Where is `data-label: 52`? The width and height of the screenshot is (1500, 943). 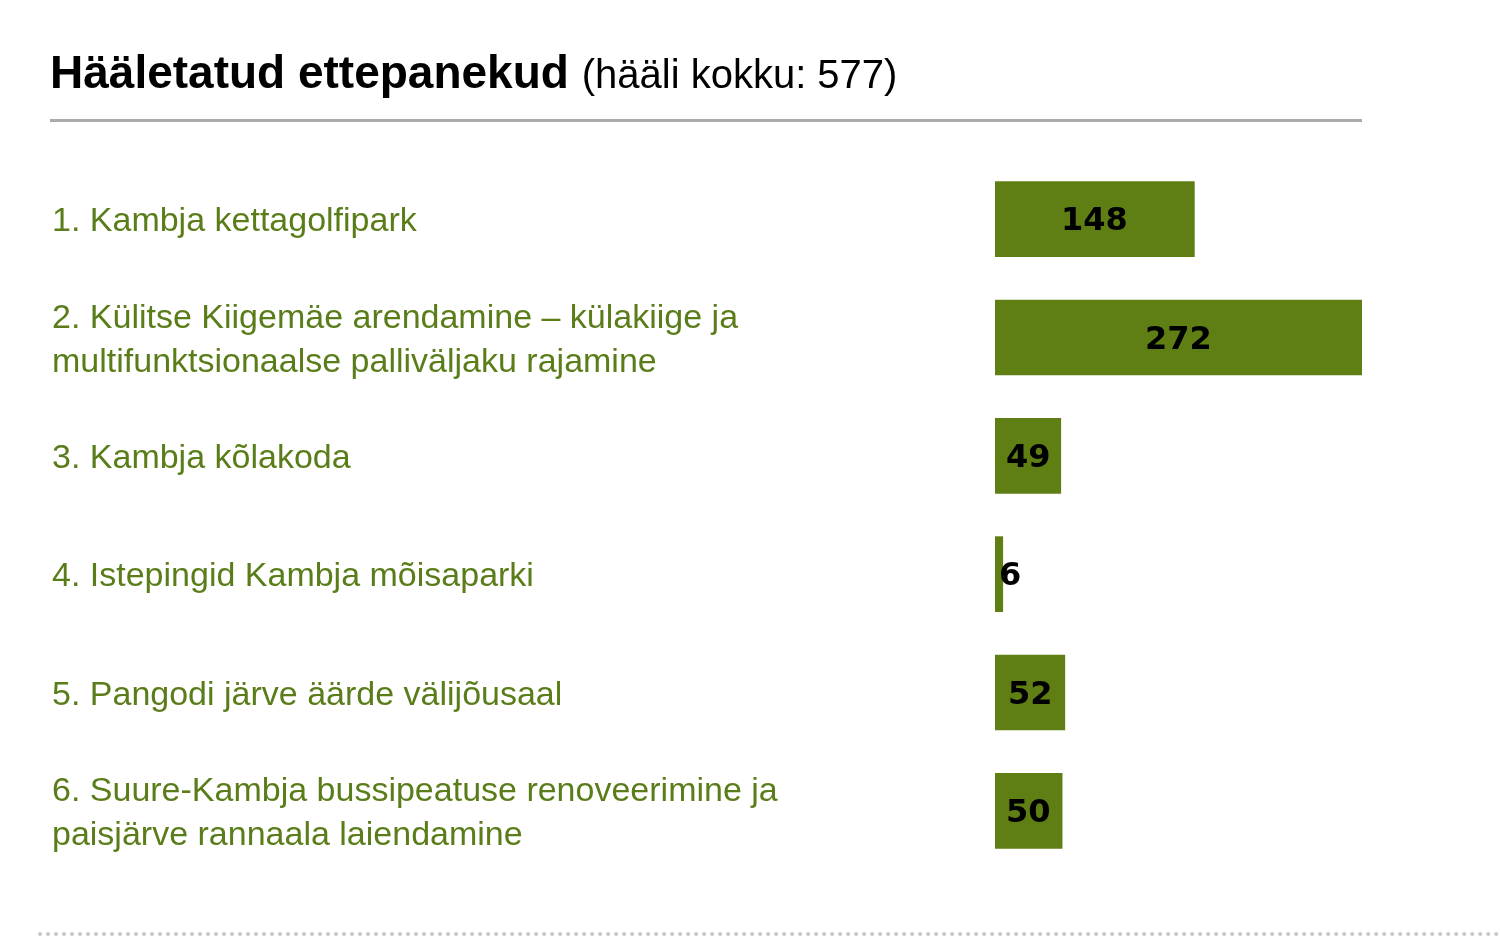 data-label: 52 is located at coordinates (1030, 693).